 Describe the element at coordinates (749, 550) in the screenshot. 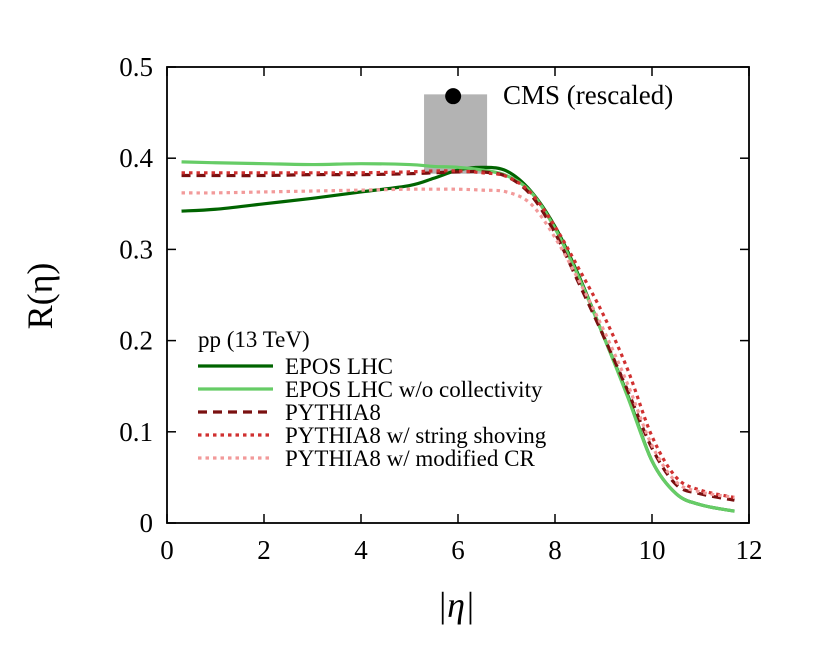

I see `x-tick-label: 12` at that location.